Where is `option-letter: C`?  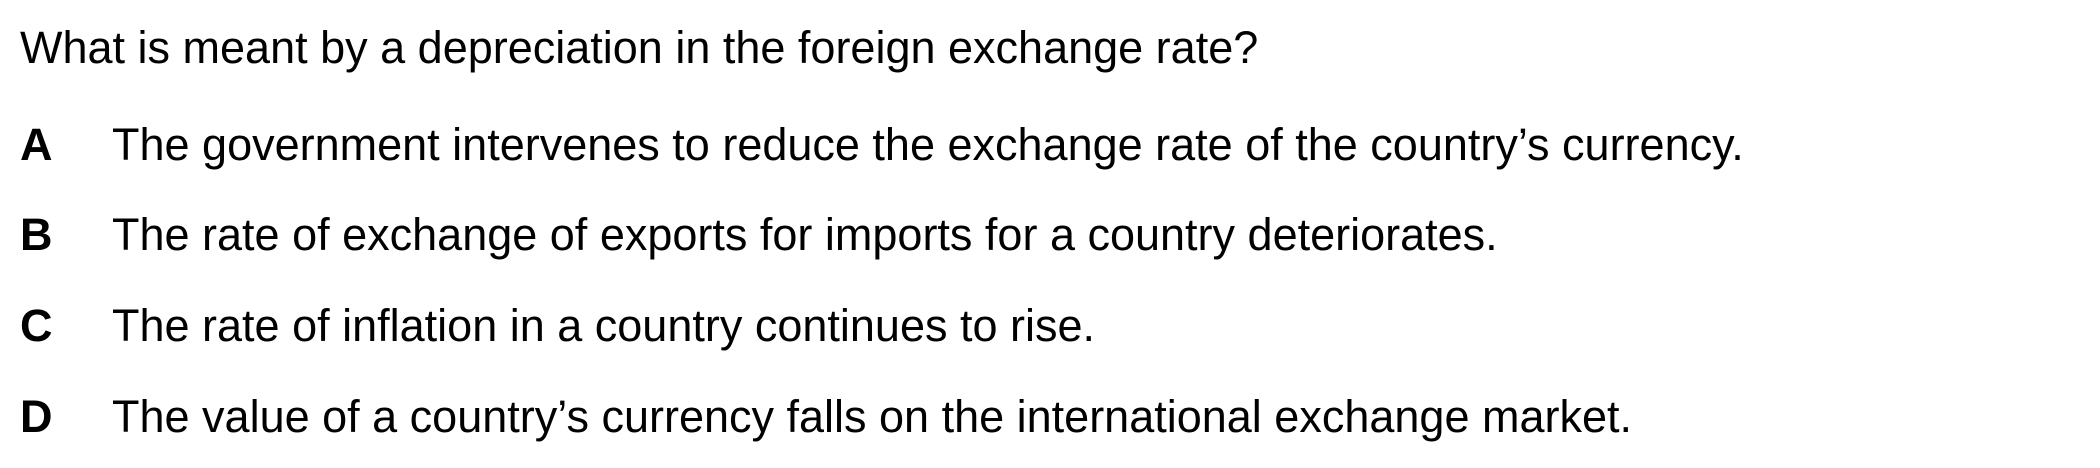
option-letter: C is located at coordinates (36, 325).